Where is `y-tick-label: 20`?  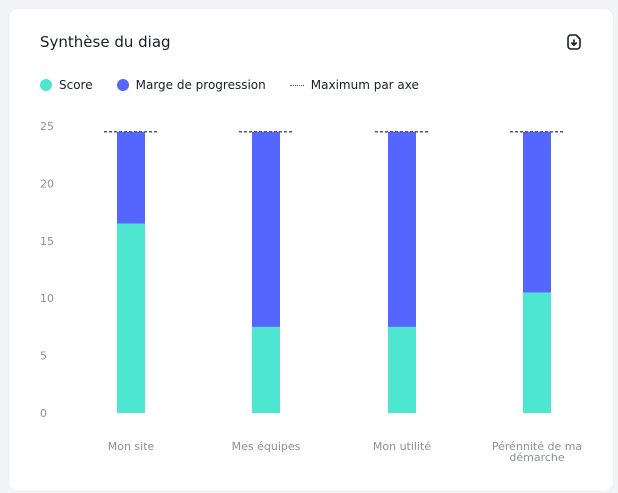
y-tick-label: 20 is located at coordinates (47, 183).